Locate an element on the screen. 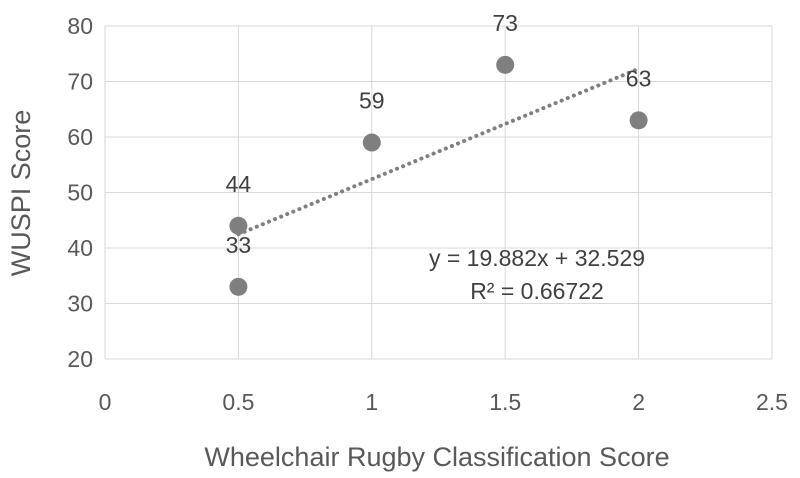 Image resolution: width=800 pixels, height=478 pixels. x-tick-label: 2.5 is located at coordinates (772, 402).